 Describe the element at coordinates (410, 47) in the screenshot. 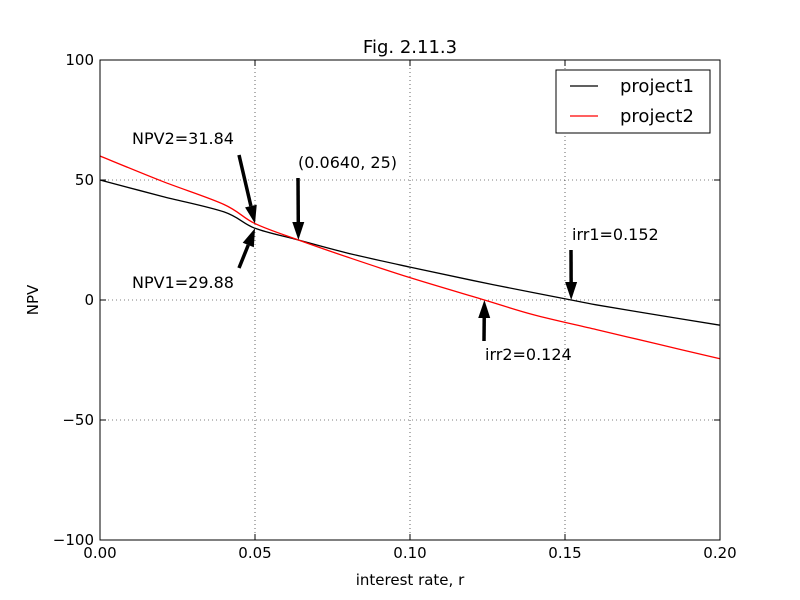

I see `chart-title: Fig. 2.11.3` at that location.